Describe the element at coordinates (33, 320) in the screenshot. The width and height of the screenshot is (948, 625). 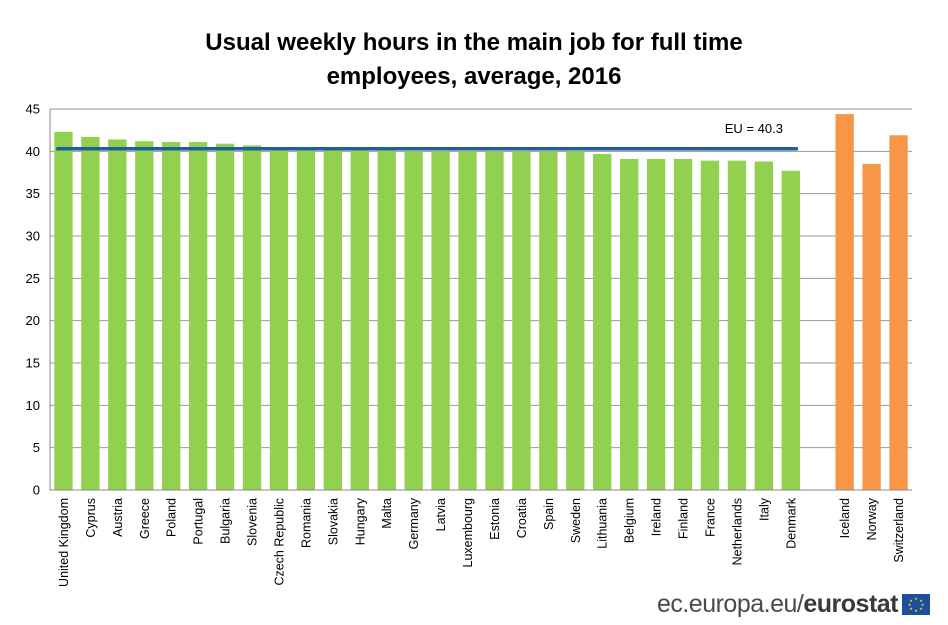
I see `y-tick-label: 20` at that location.